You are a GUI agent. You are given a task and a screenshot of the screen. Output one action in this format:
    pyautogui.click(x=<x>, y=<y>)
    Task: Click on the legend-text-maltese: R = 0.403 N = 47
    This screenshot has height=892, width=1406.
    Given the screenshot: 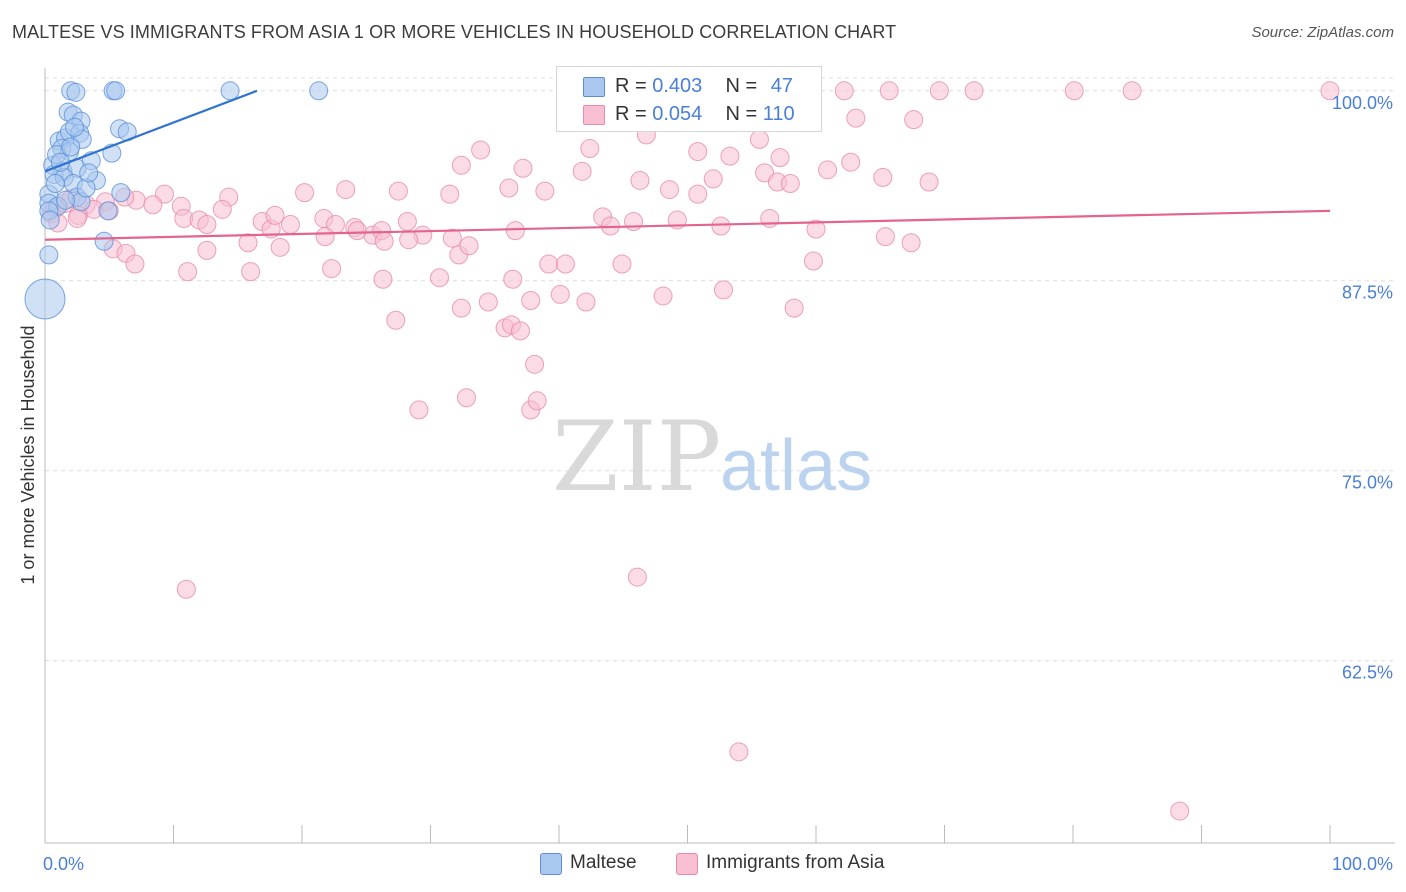 What is the action you would take?
    pyautogui.click(x=704, y=86)
    